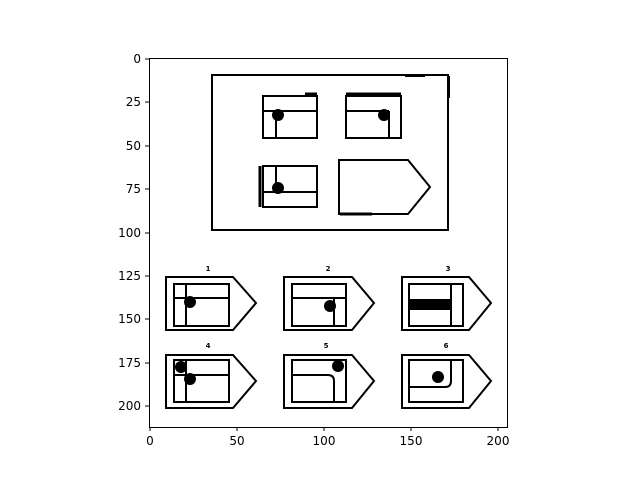 This screenshot has height=480, width=640. Describe the element at coordinates (324, 429) in the screenshot. I see `x-axis` at that location.